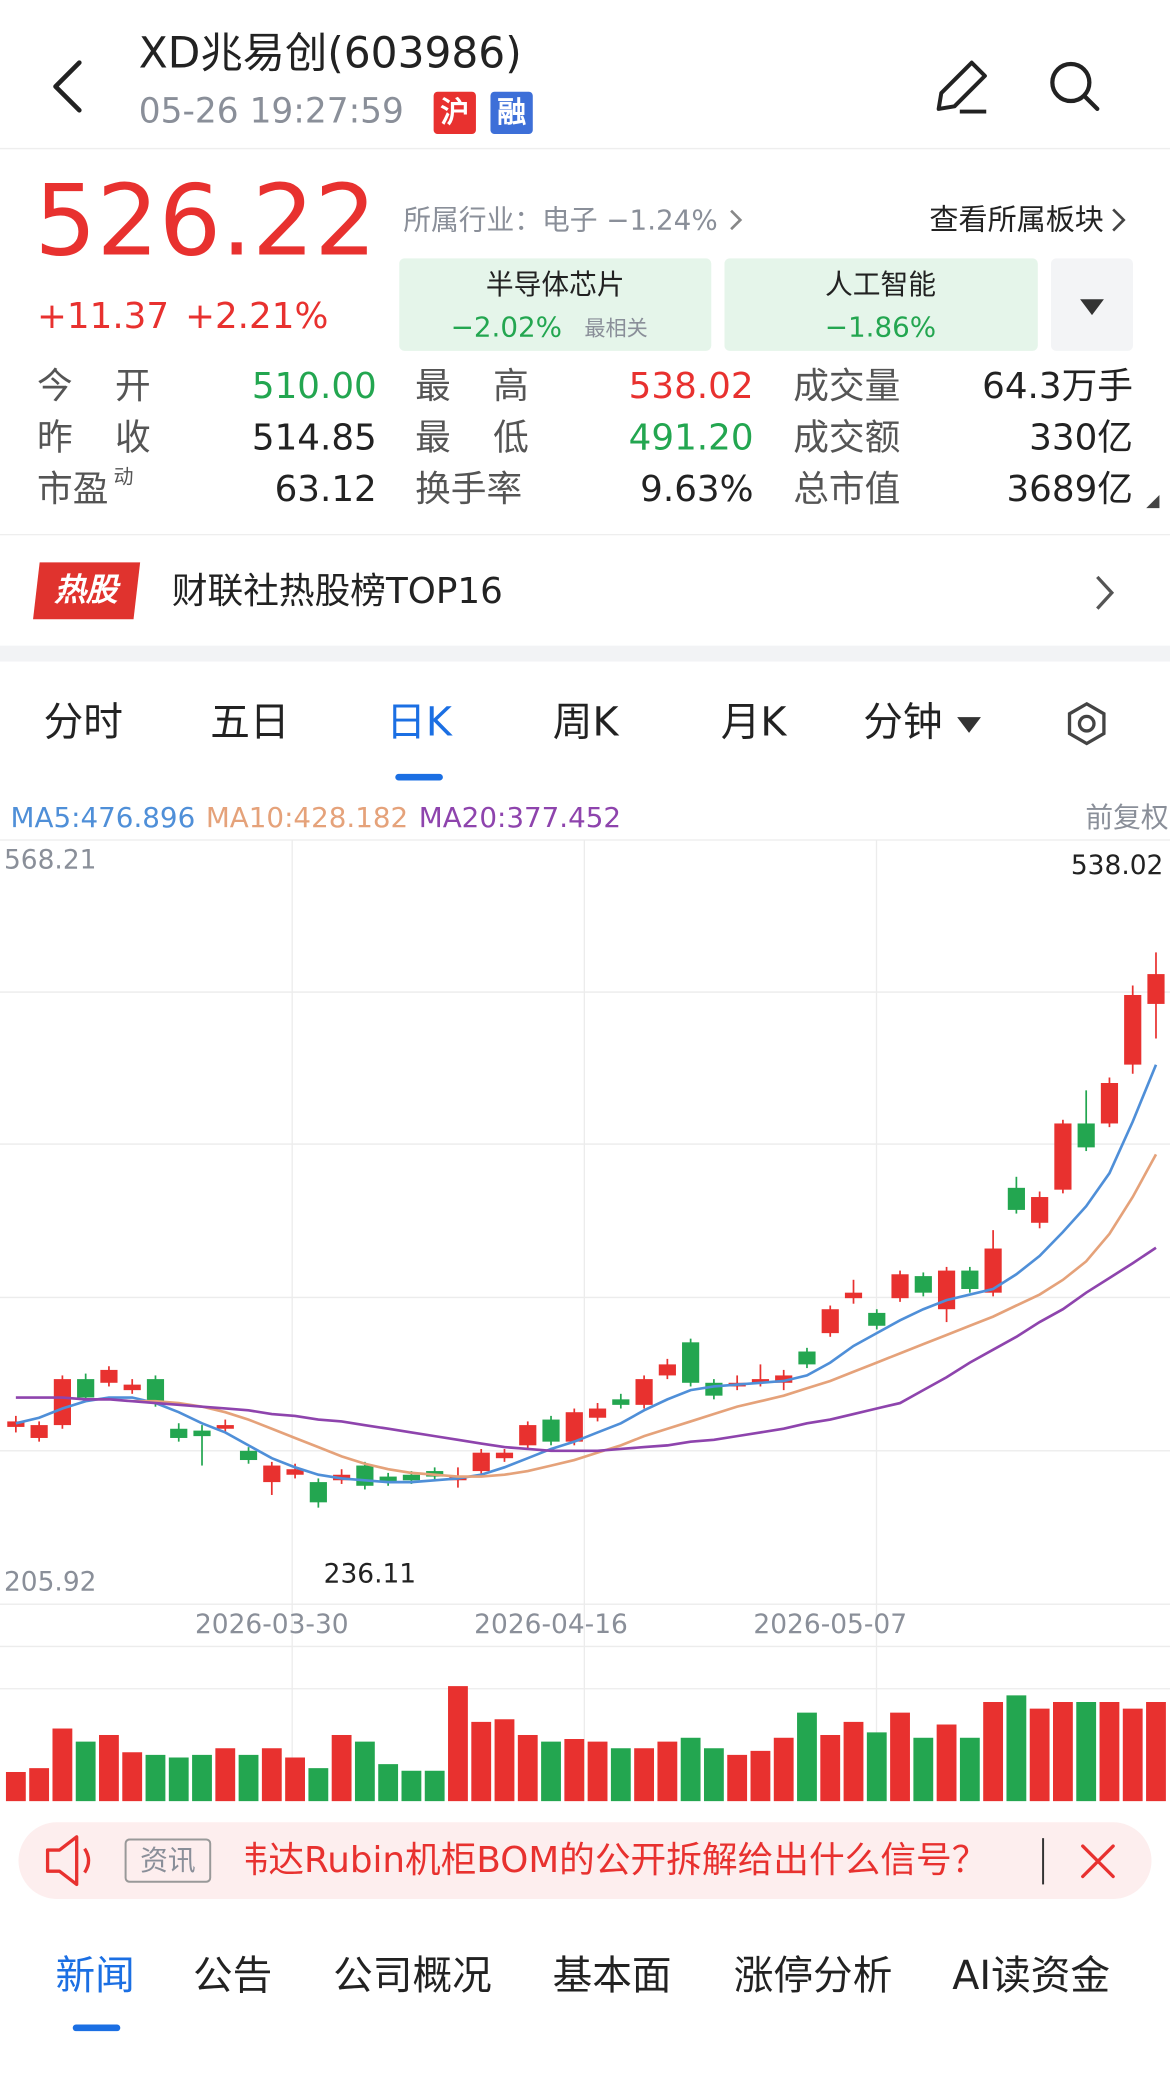 The width and height of the screenshot is (1170, 2074). Describe the element at coordinates (95, 1976) in the screenshot. I see `tab: 新闻` at that location.